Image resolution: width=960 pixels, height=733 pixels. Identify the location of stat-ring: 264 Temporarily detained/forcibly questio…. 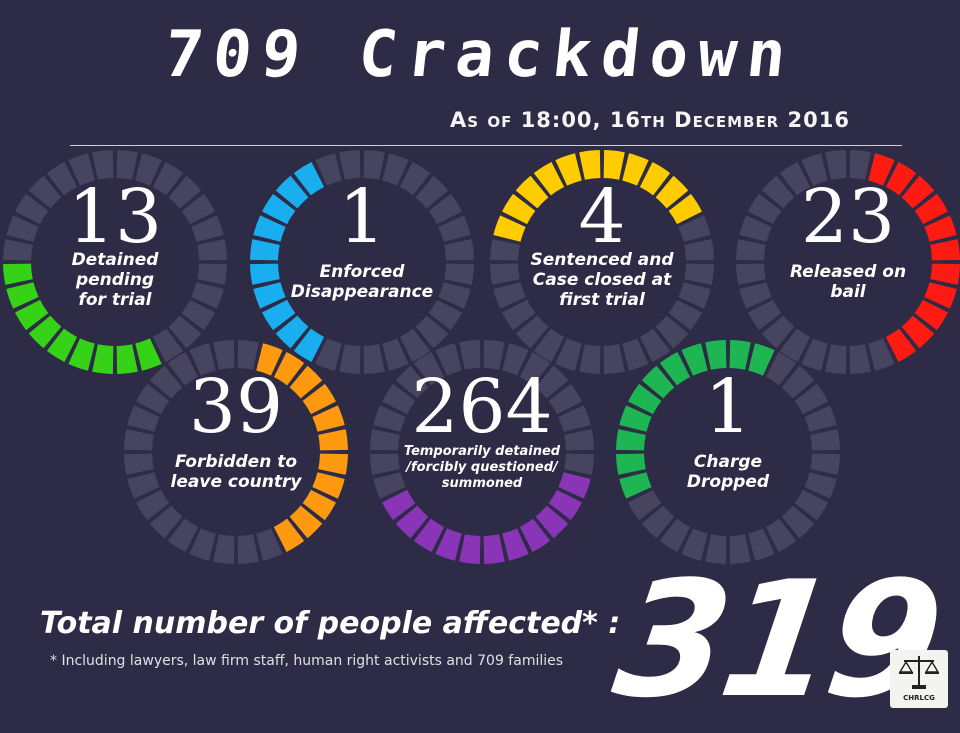
(482, 452).